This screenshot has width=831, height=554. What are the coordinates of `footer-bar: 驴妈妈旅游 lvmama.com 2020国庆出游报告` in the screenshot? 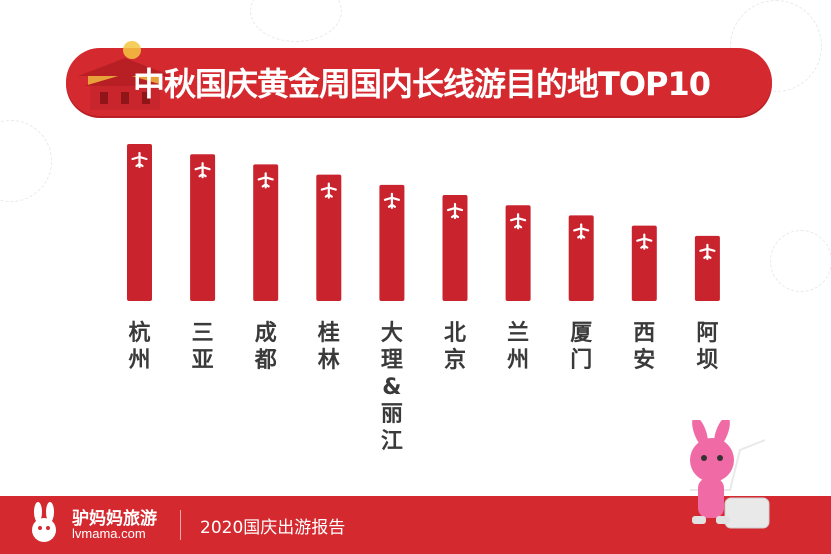 It's located at (415, 525).